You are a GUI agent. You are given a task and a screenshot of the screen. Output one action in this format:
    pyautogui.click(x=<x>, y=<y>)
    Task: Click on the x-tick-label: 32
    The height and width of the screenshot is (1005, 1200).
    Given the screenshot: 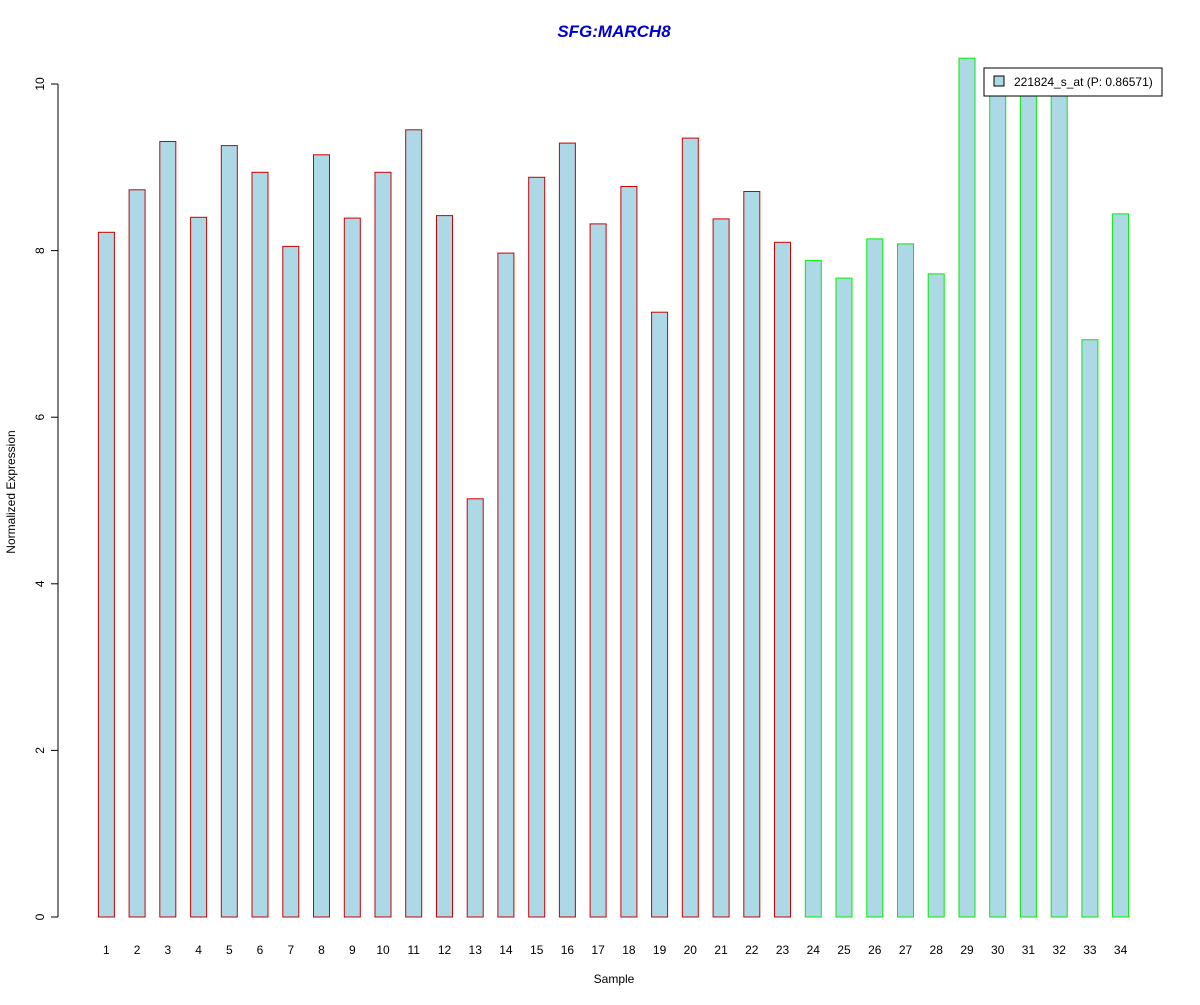 What is the action you would take?
    pyautogui.click(x=1060, y=950)
    